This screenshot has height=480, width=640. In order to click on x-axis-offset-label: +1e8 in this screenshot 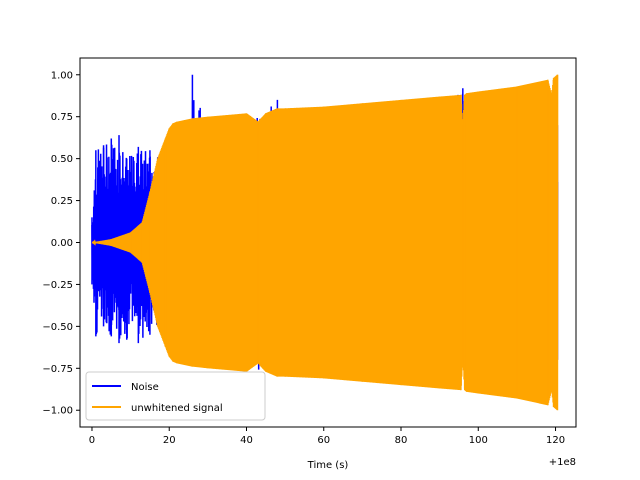, I will do `click(562, 462)`.